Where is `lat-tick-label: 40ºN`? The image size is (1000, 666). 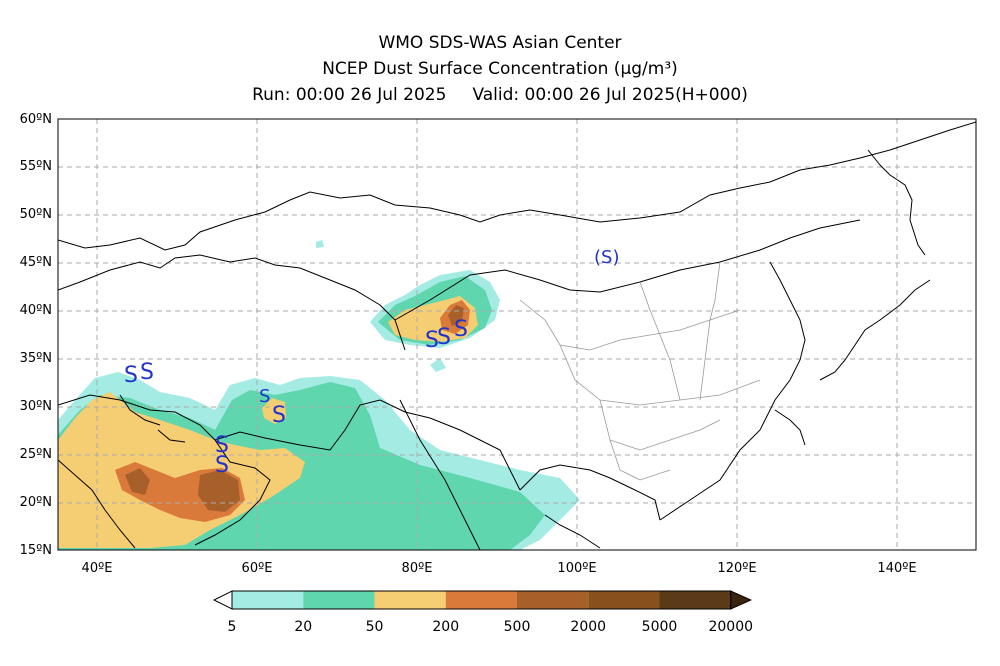 lat-tick-label: 40ºN is located at coordinates (36, 310).